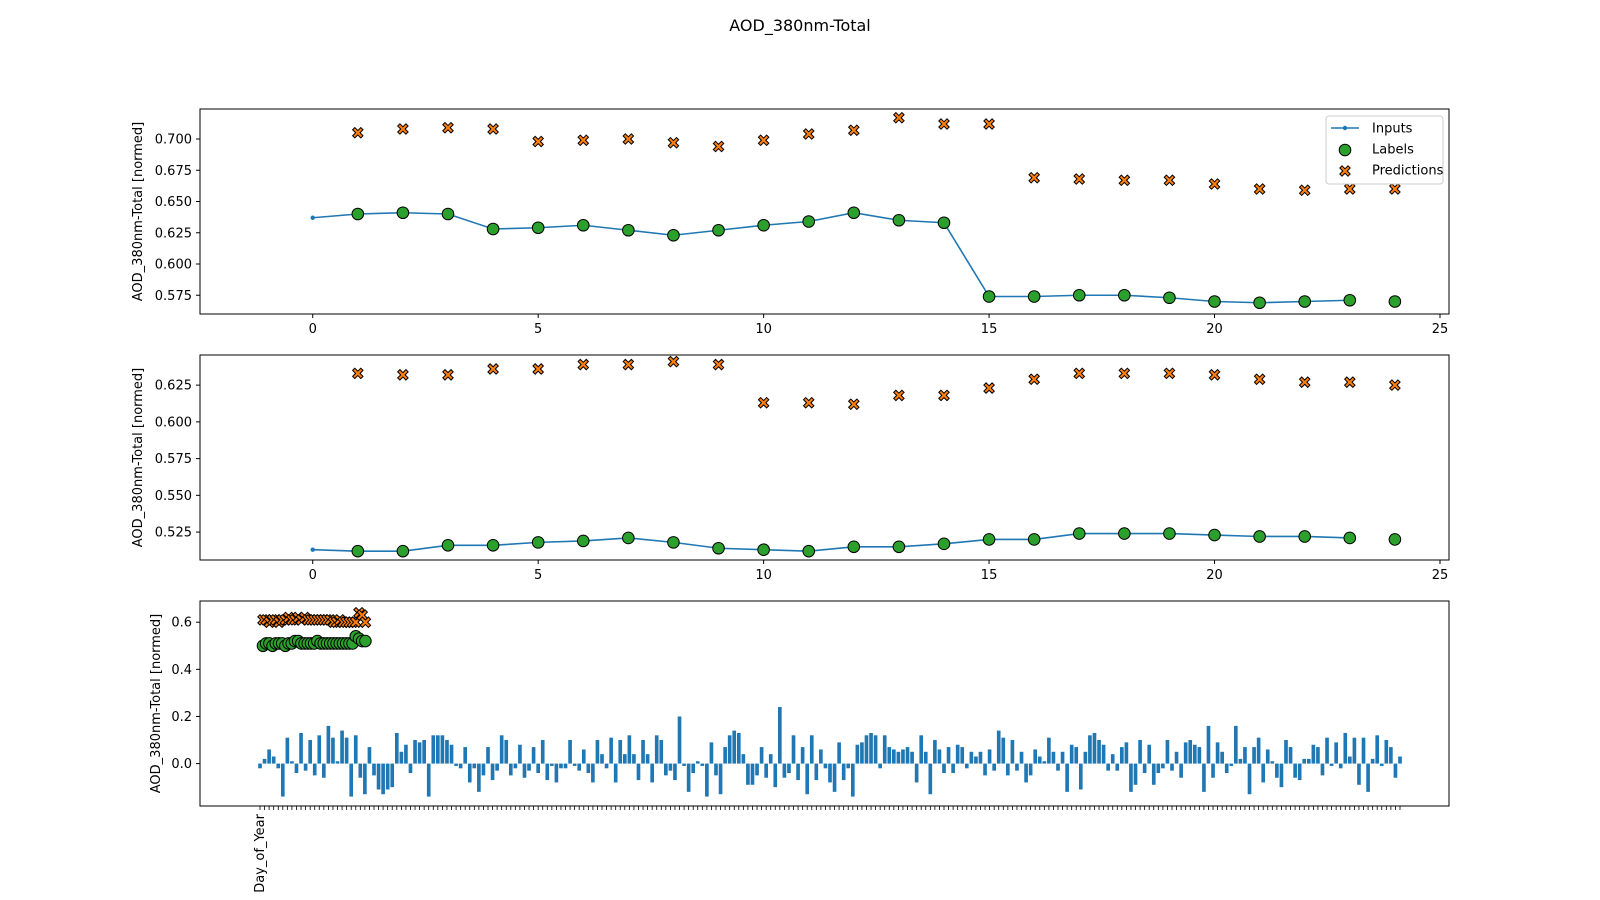 Image resolution: width=1600 pixels, height=900 pixels. What do you see at coordinates (1345, 171) in the screenshot?
I see `legend-predictions-marker` at bounding box center [1345, 171].